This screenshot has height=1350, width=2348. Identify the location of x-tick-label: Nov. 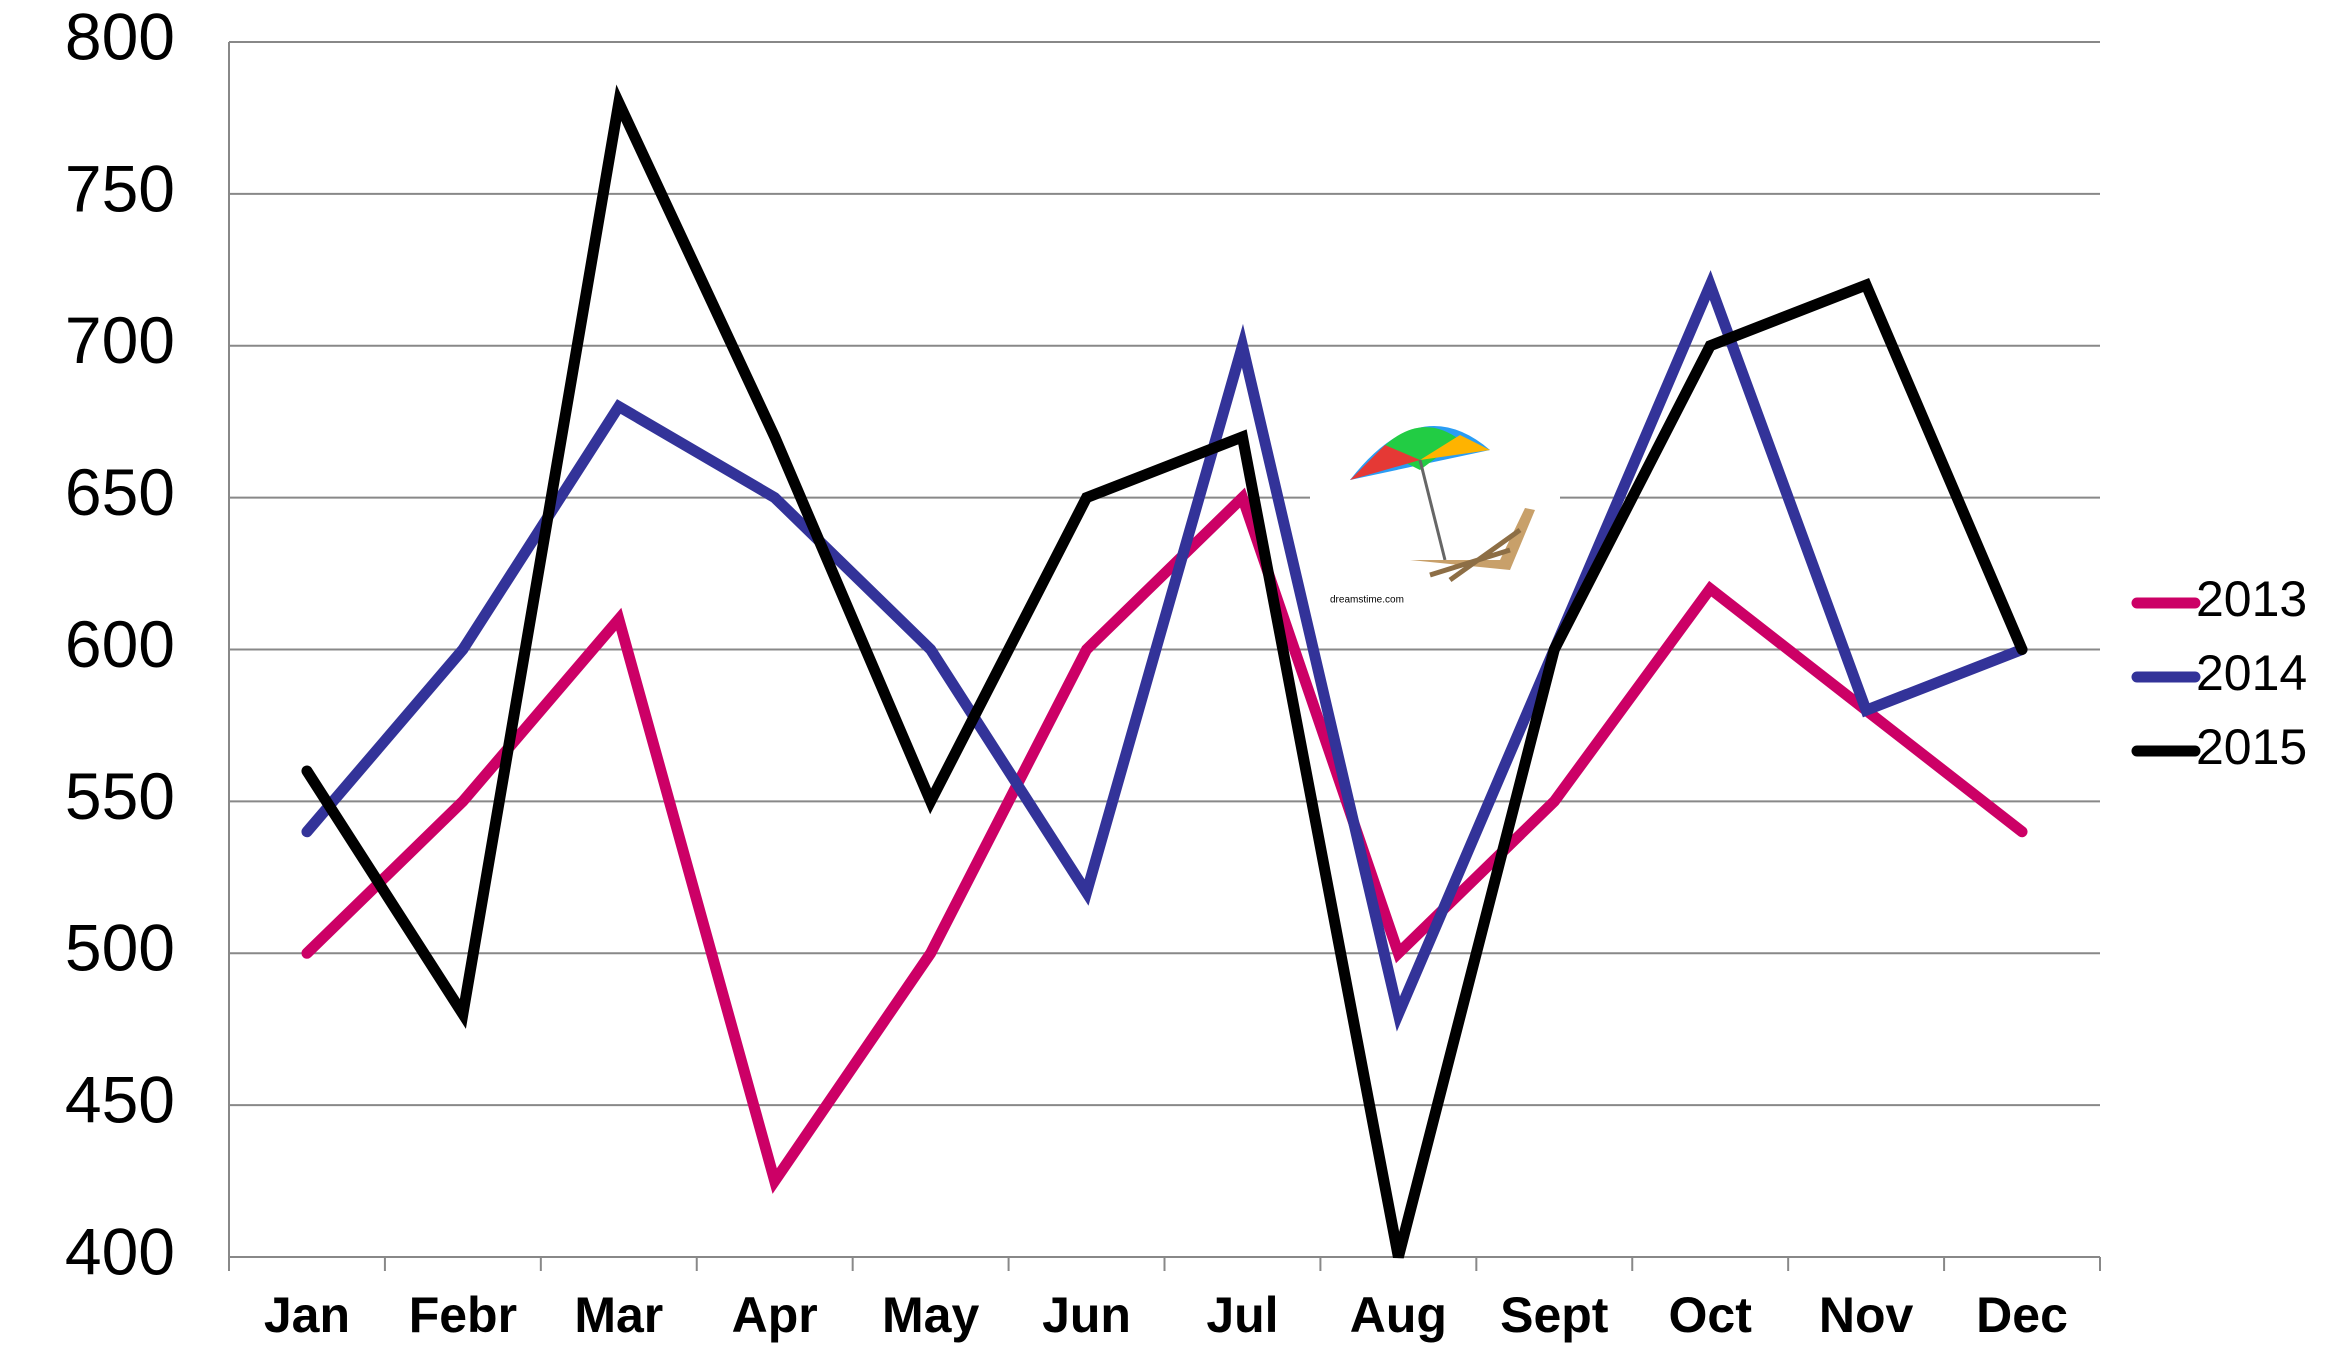
(1866, 1315).